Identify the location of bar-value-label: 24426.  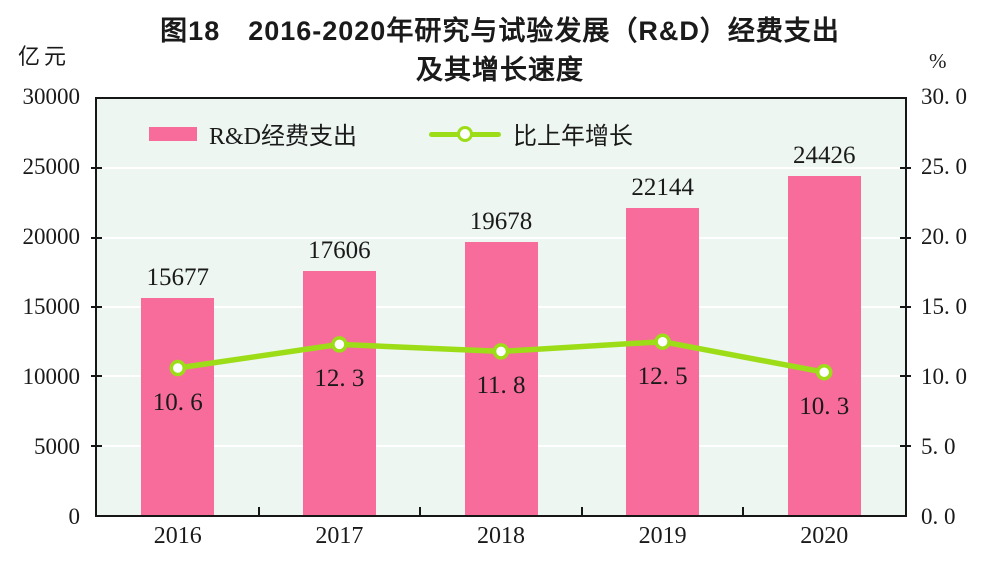
(824, 155).